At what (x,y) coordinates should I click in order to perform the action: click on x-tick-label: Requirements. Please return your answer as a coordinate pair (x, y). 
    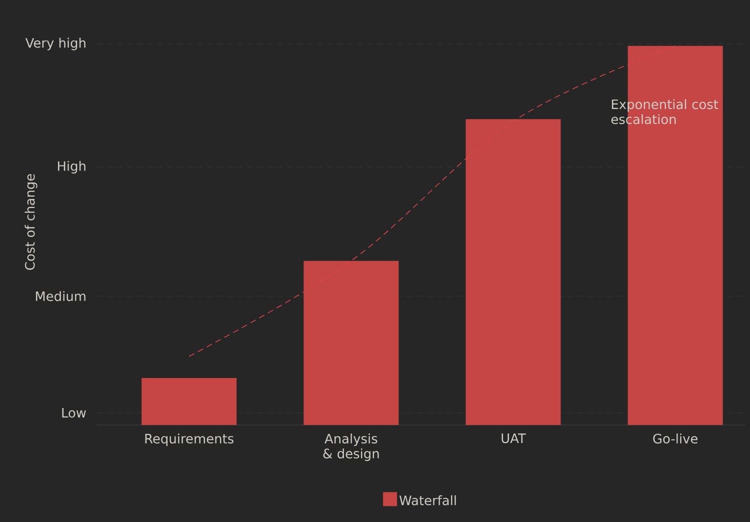
    Looking at the image, I should click on (189, 440).